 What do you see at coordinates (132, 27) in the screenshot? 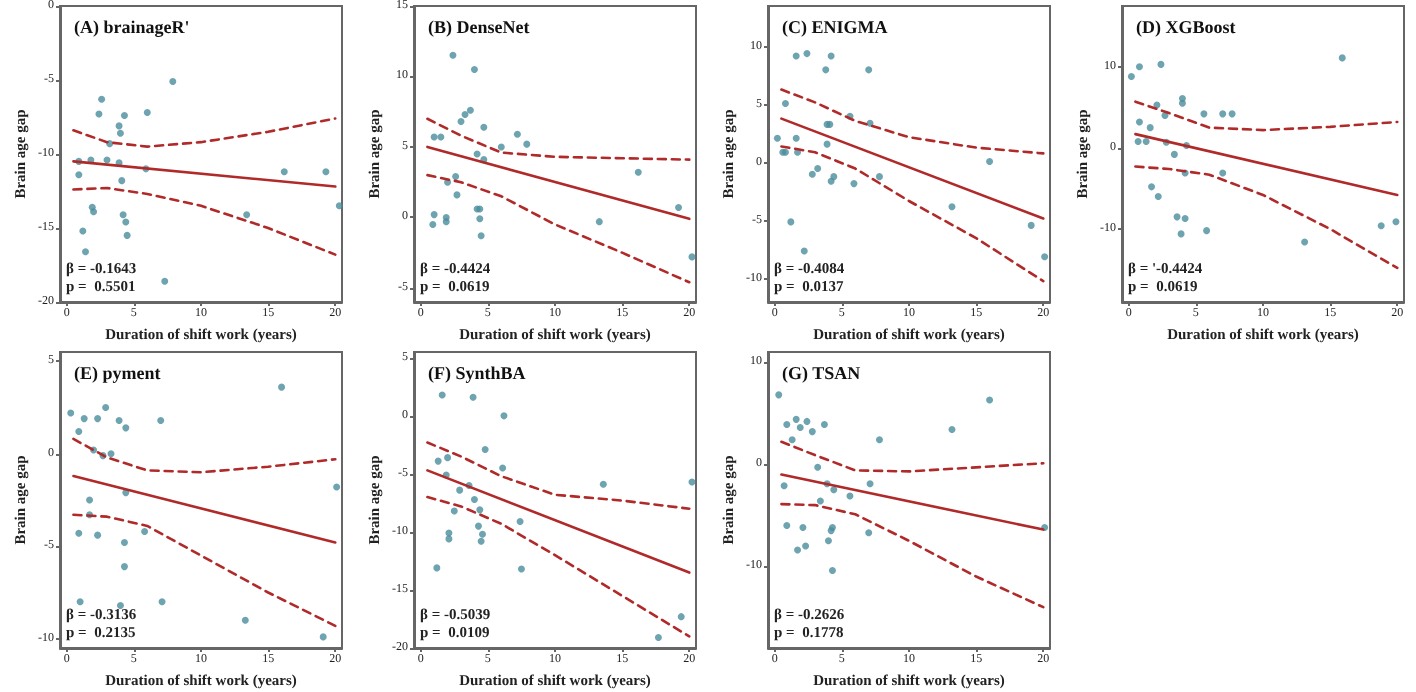
I see `text: (A) brainageR'` at bounding box center [132, 27].